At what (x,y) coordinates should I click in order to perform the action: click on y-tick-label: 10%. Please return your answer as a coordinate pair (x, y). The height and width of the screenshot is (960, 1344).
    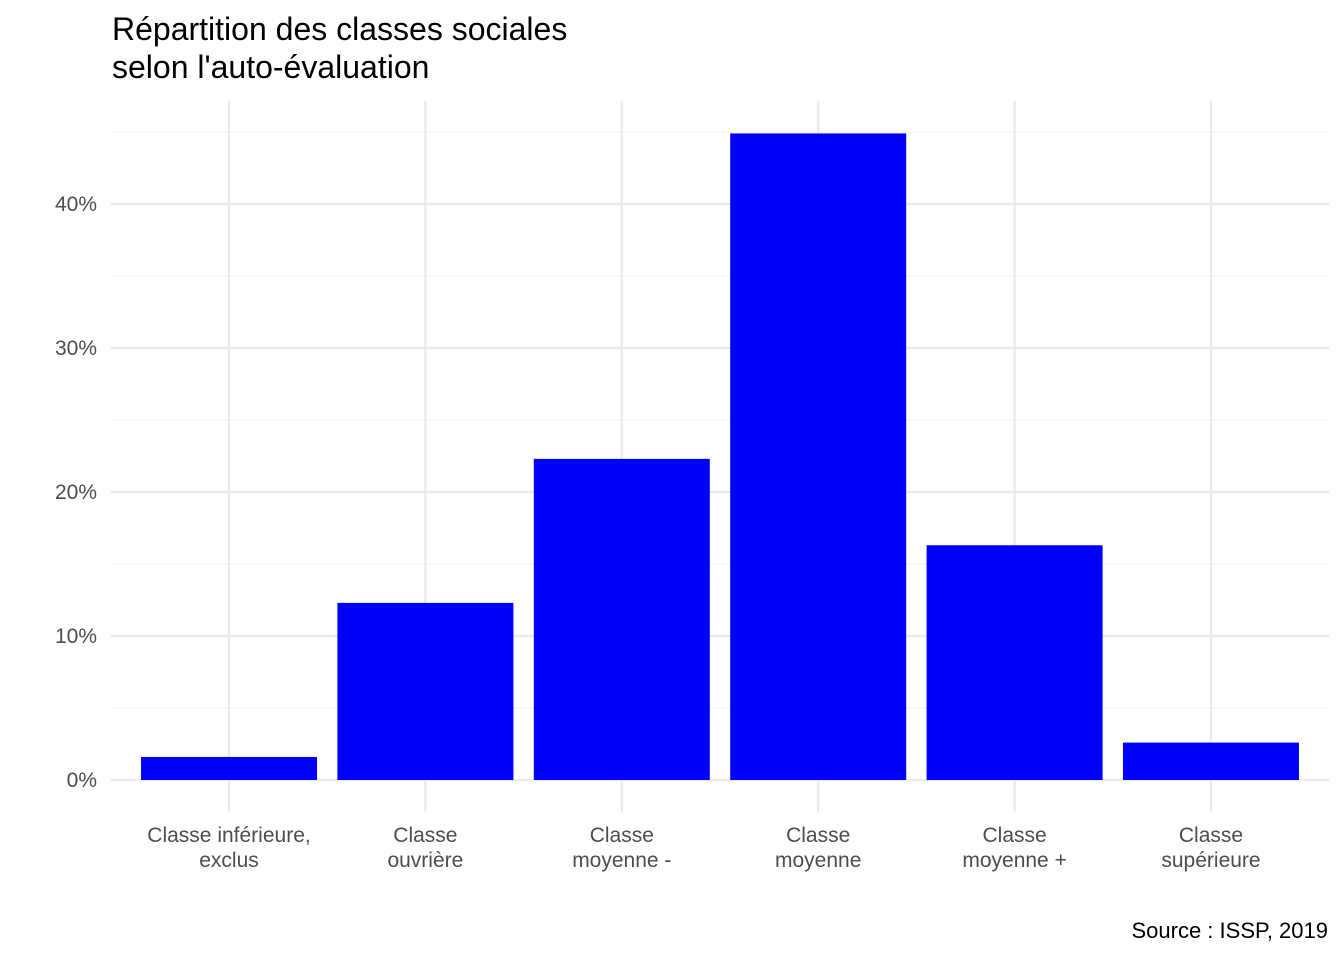
    Looking at the image, I should click on (76, 636).